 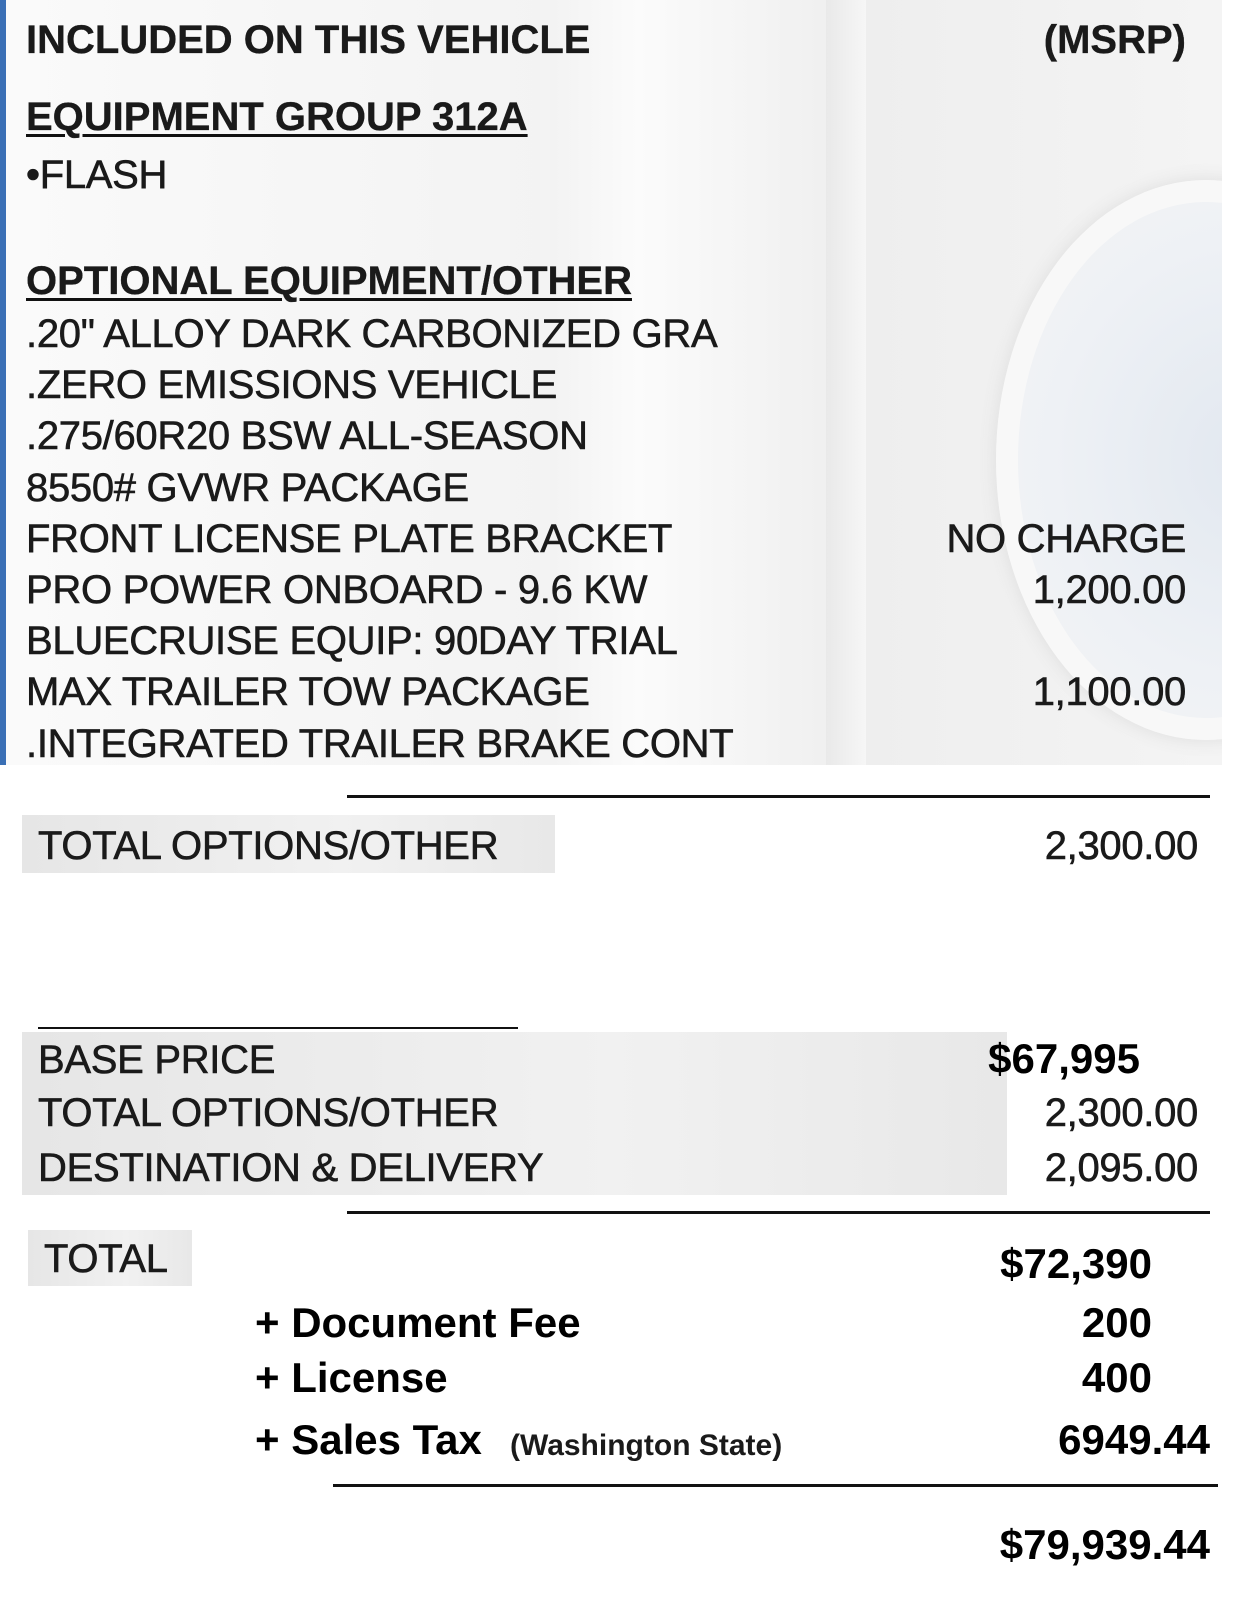 I want to click on destination-label: DESTINATION & DELIVERY, so click(x=291, y=1168).